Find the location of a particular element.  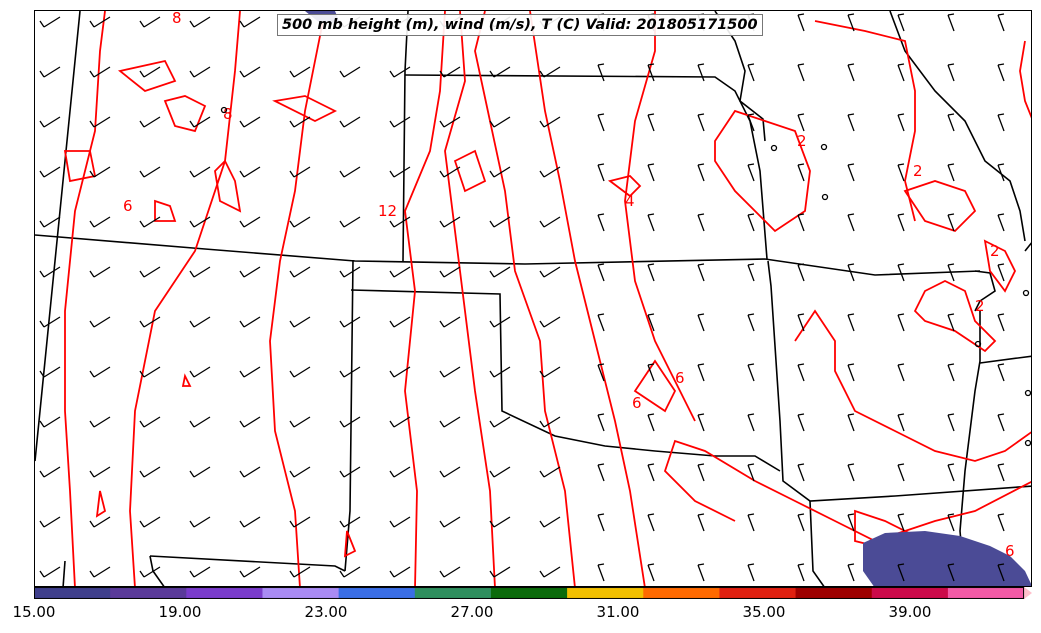

colorbar-tick-label: 23.00 is located at coordinates (326, 612).